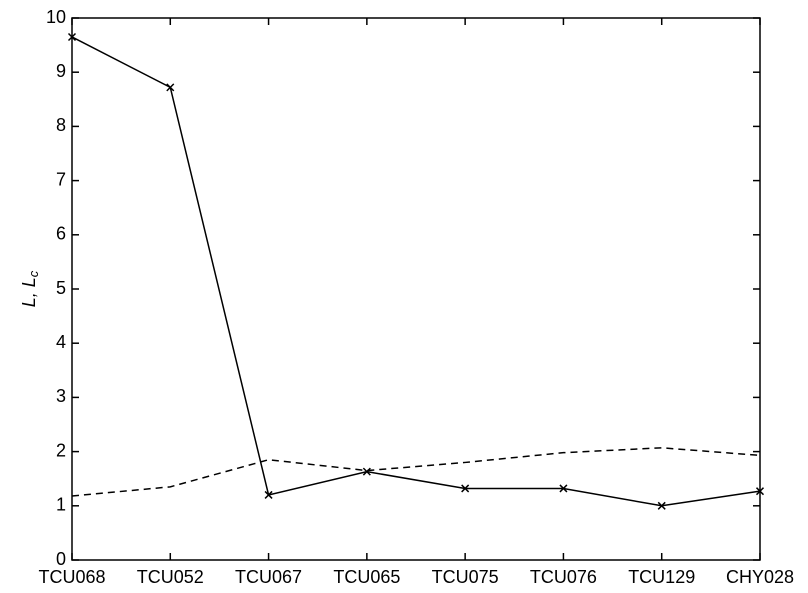  I want to click on y-axis-label: L, Lc, so click(30, 288).